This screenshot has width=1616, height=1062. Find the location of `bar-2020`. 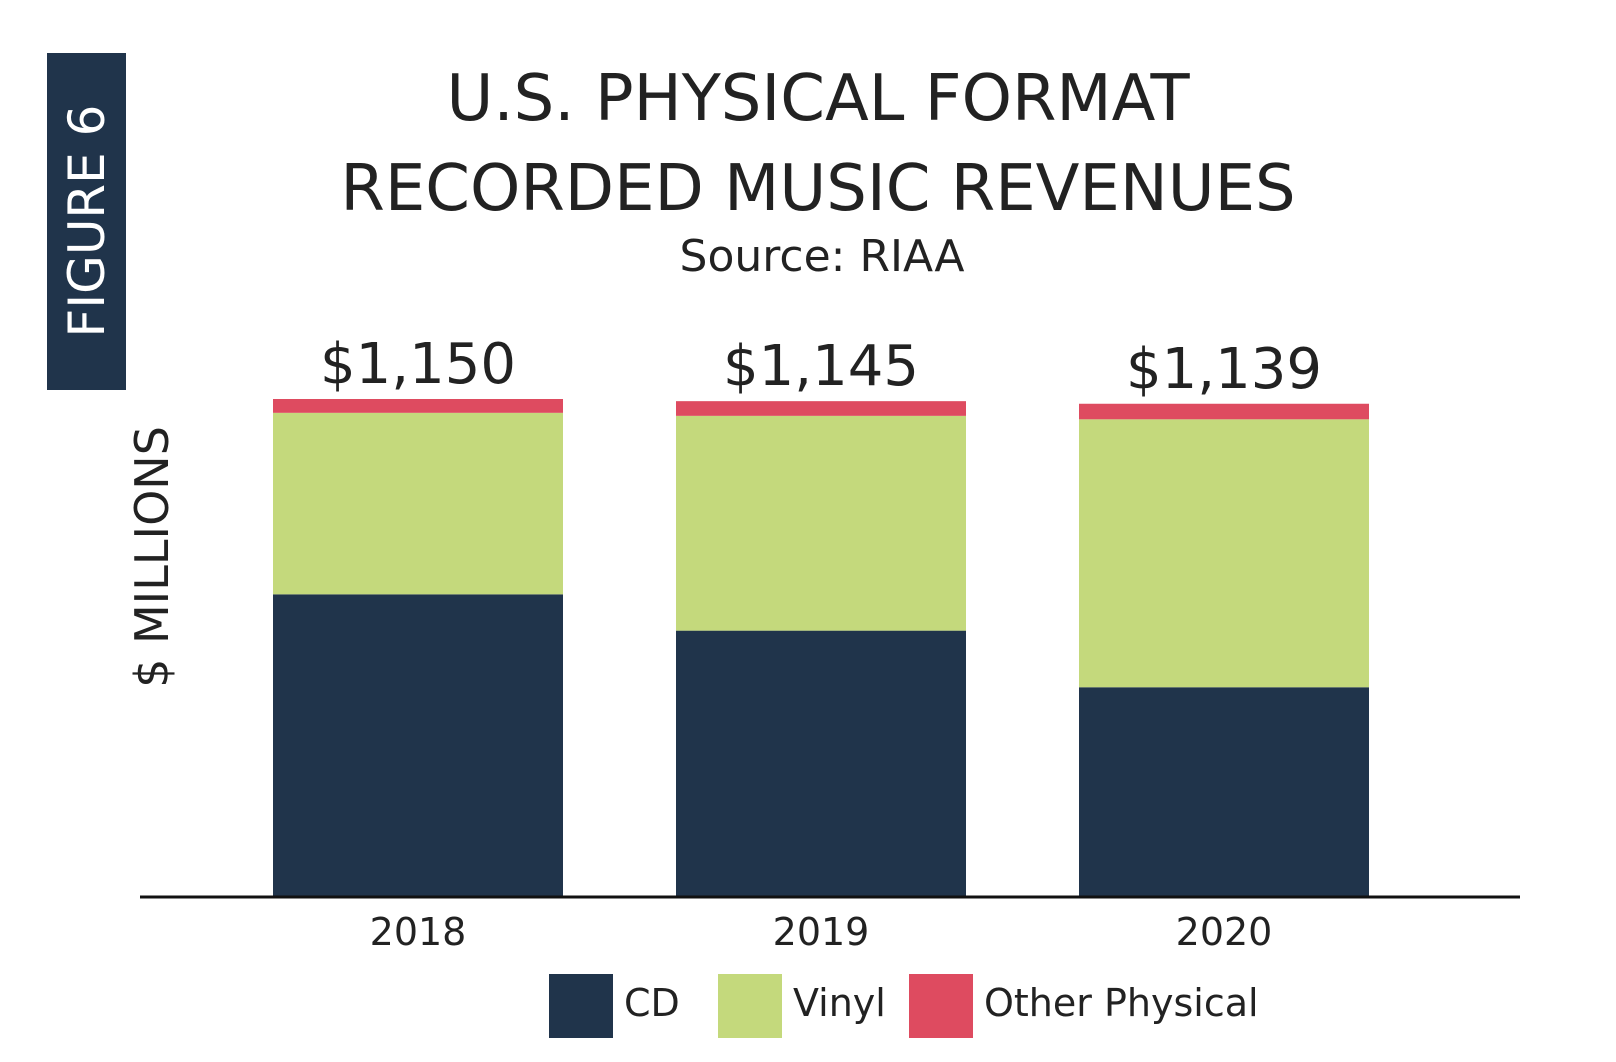

bar-2020 is located at coordinates (1224, 649).